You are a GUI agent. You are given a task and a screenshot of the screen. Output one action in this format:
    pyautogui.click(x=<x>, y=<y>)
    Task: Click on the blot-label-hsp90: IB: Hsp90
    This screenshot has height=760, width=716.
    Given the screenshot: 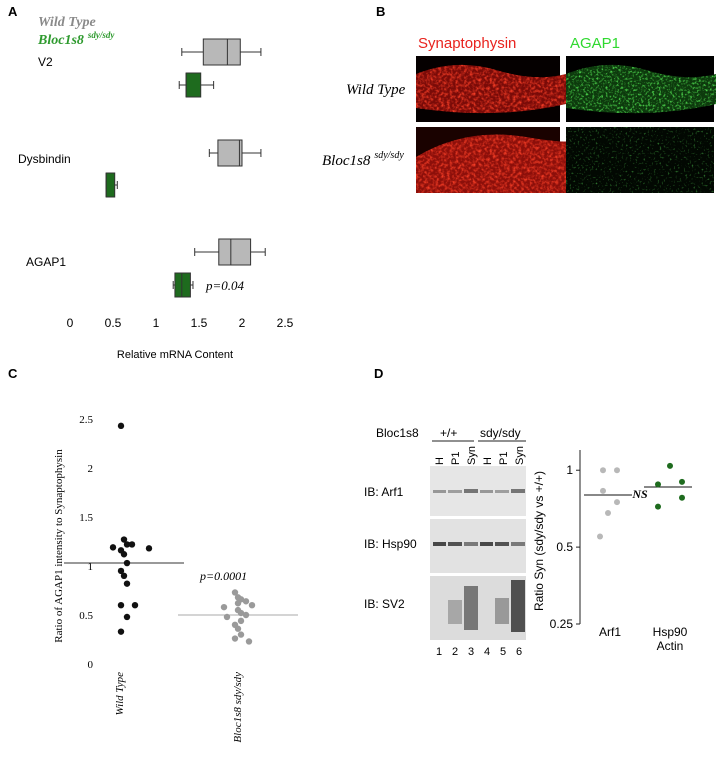 What is the action you would take?
    pyautogui.click(x=390, y=544)
    